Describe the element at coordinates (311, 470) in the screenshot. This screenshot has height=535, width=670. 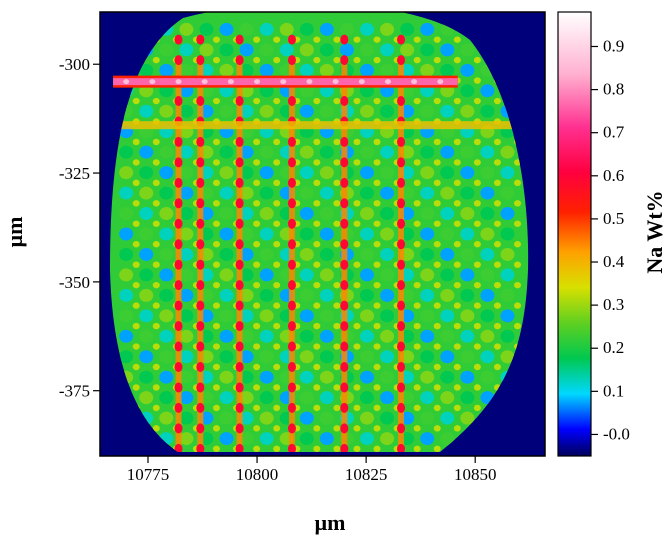
I see `x-axis: 10775 10800 10825 10850` at that location.